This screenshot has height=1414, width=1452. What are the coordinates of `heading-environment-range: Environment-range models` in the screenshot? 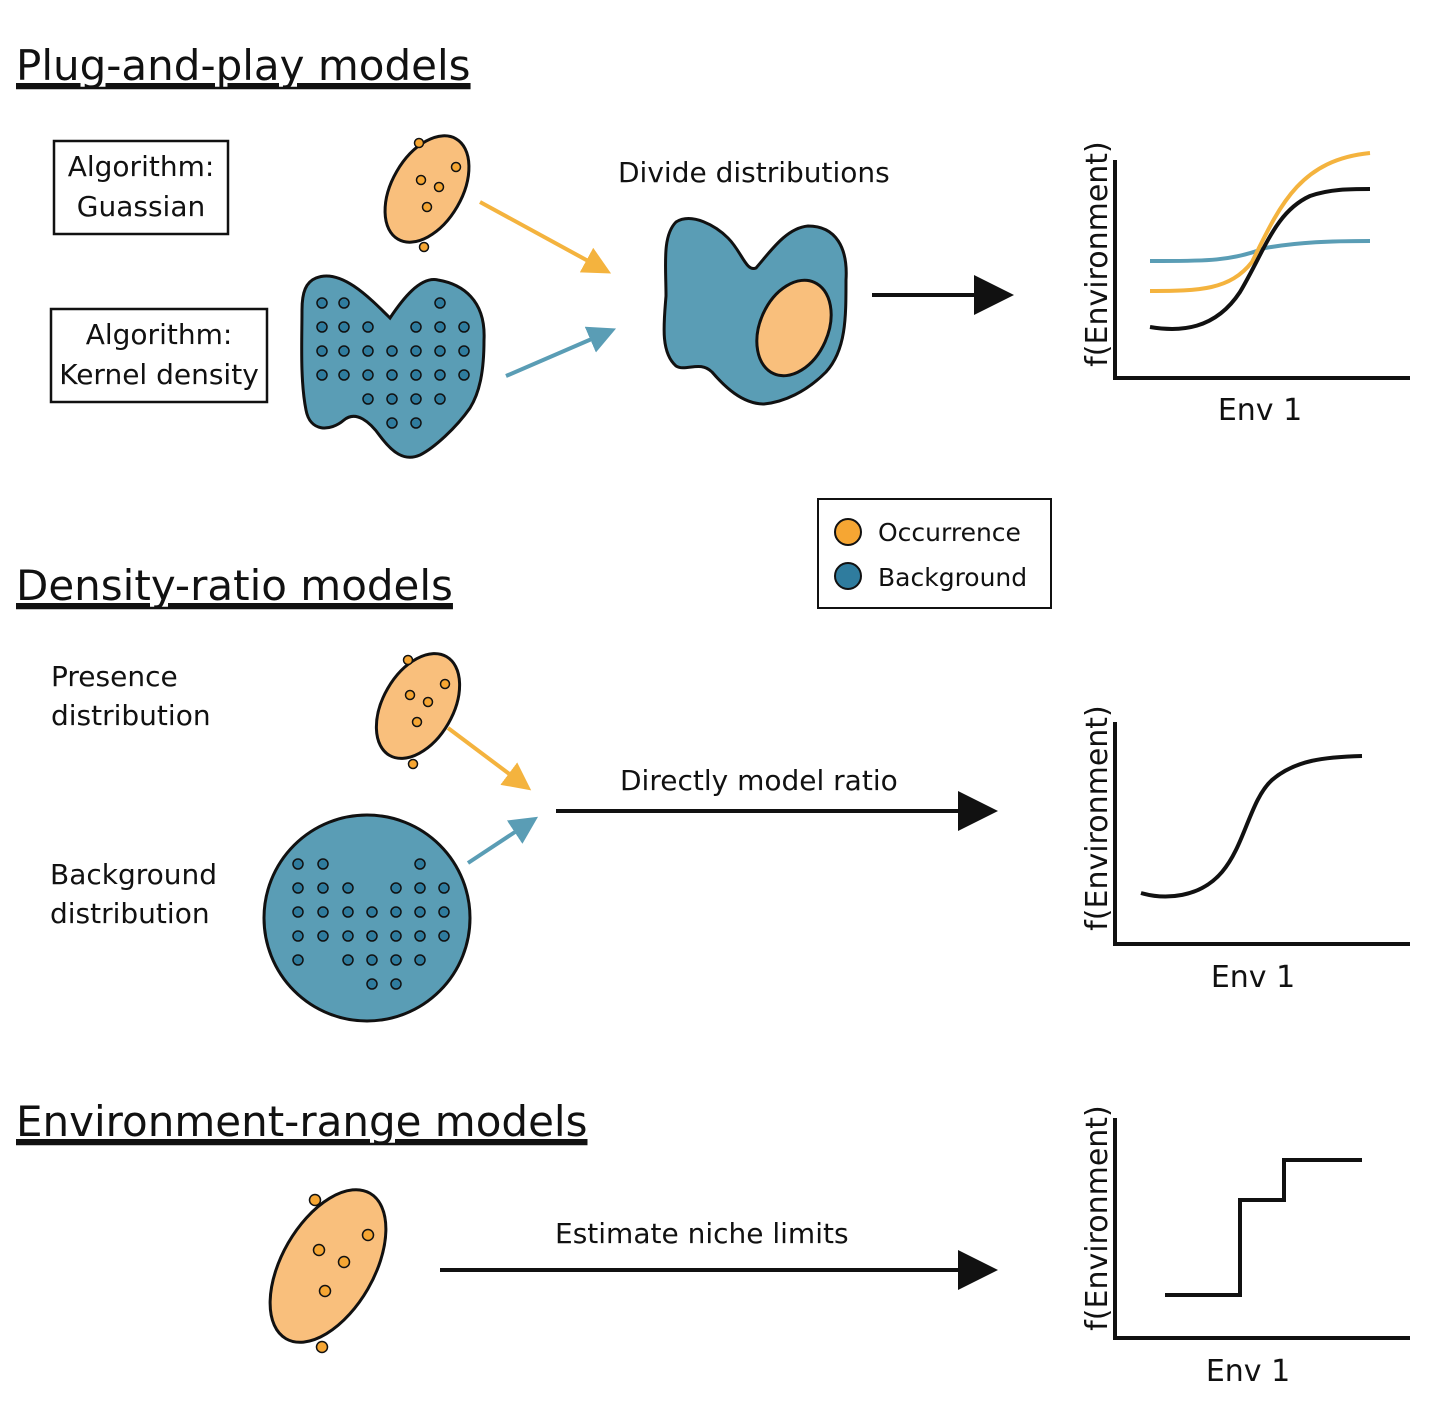 It's located at (301, 1121).